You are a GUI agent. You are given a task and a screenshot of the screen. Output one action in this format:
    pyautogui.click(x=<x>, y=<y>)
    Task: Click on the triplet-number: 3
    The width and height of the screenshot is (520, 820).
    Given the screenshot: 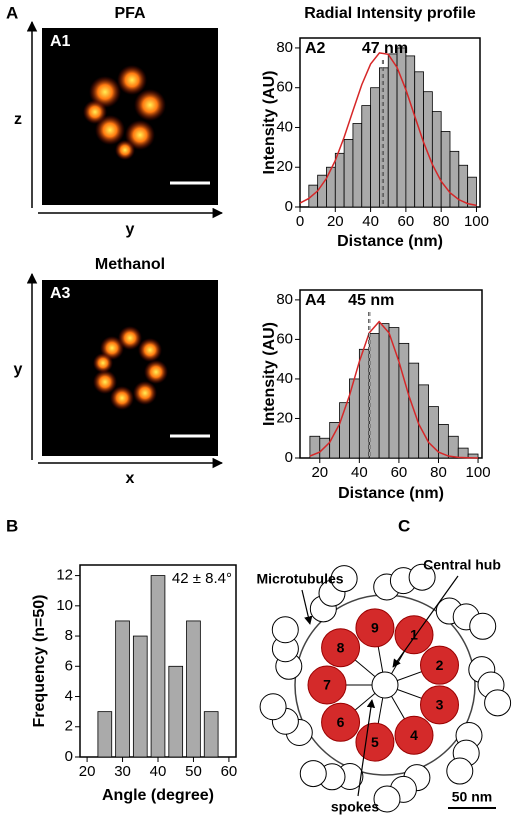 What is the action you would take?
    pyautogui.click(x=440, y=705)
    